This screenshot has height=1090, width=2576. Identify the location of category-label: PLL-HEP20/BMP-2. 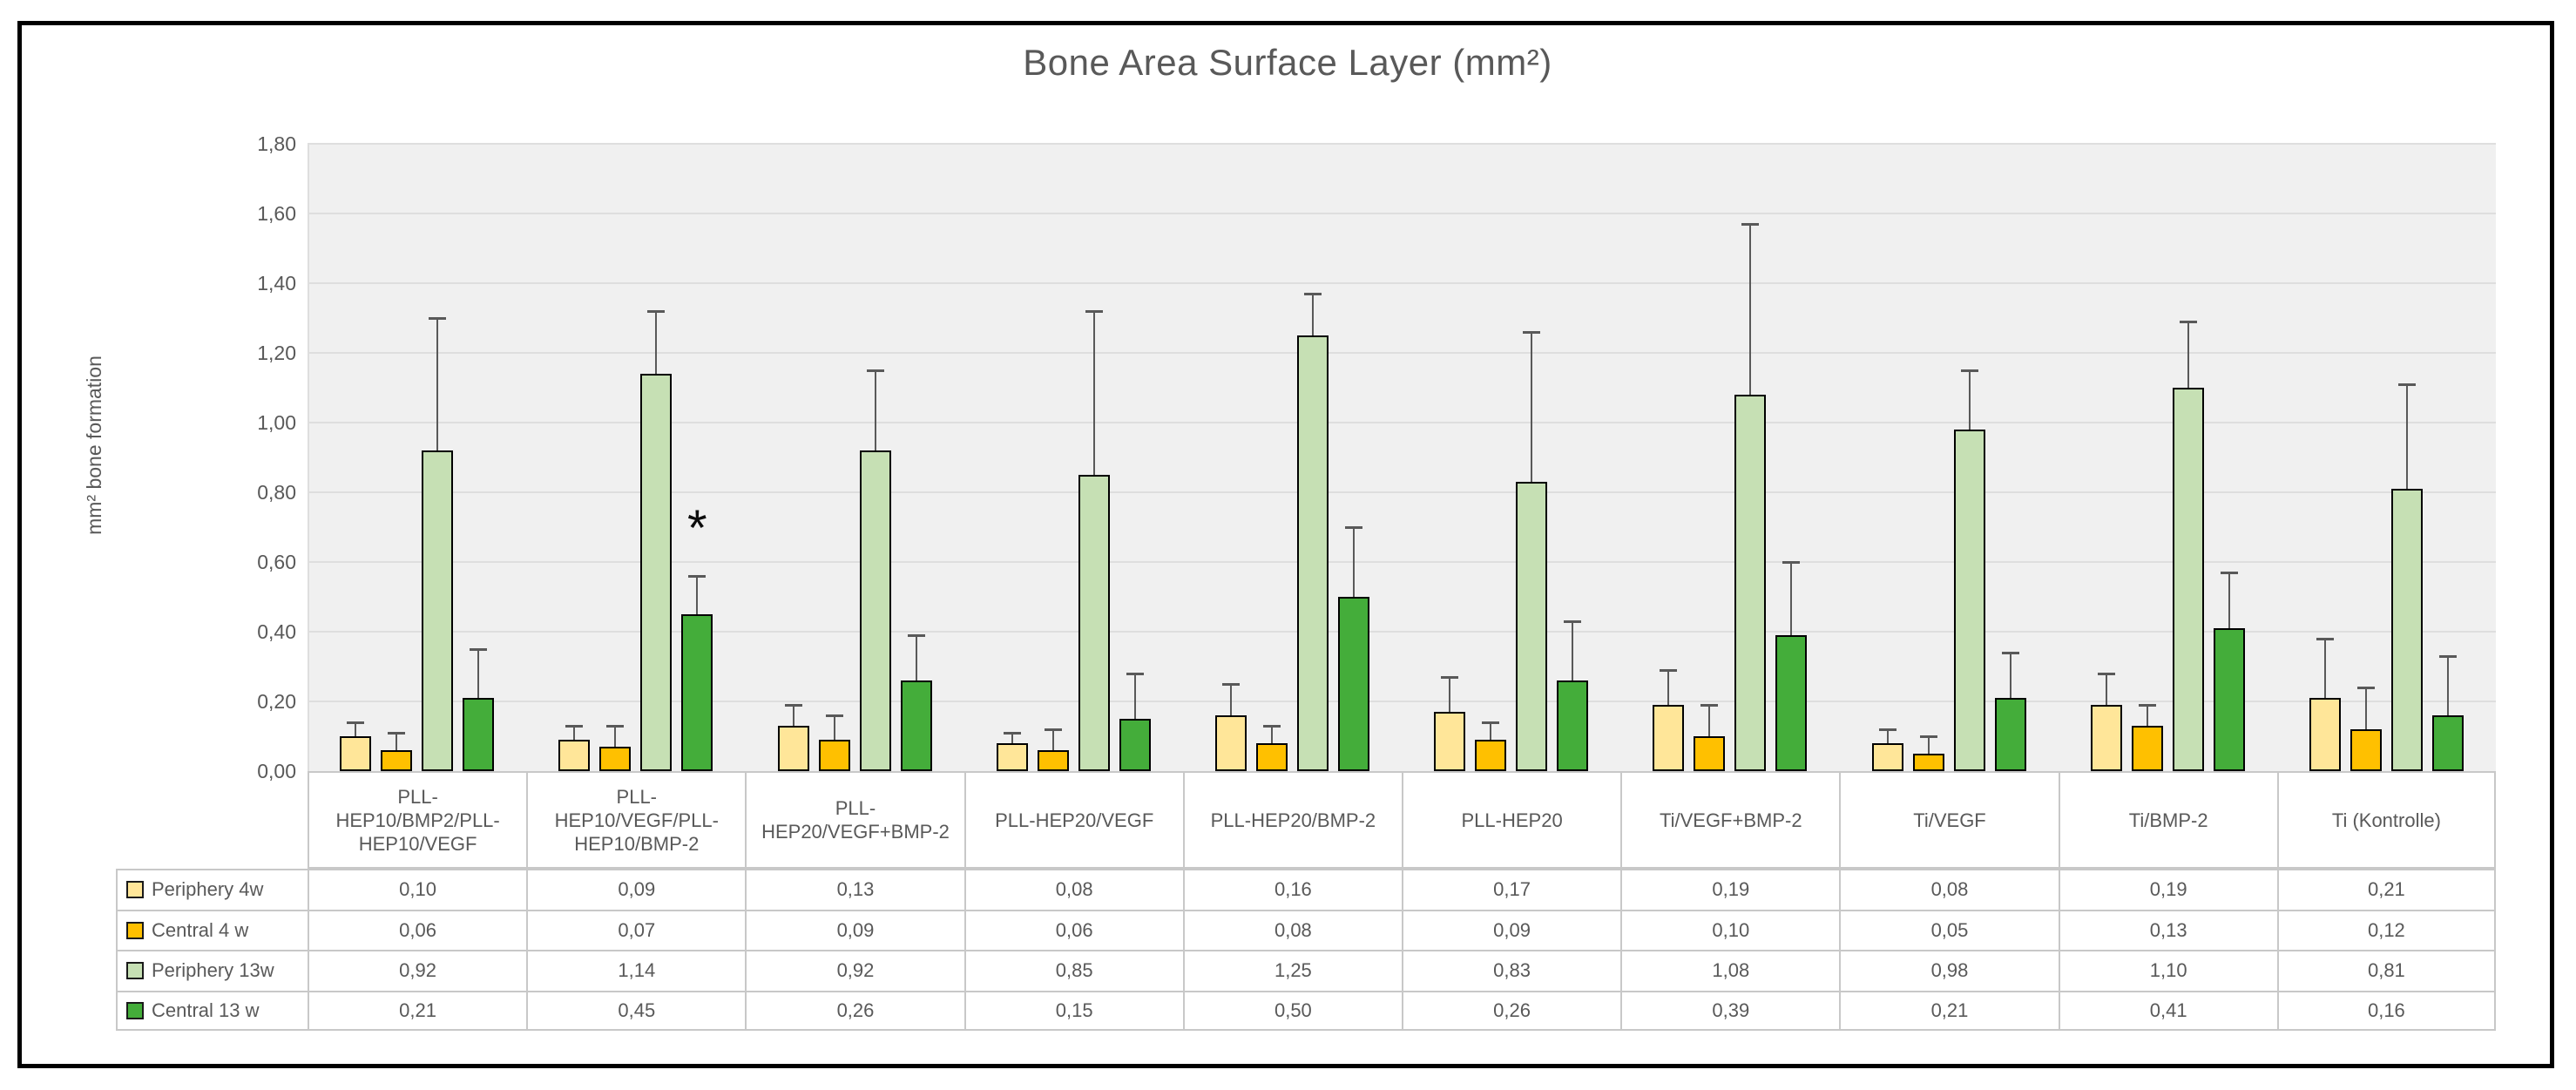
(1293, 820).